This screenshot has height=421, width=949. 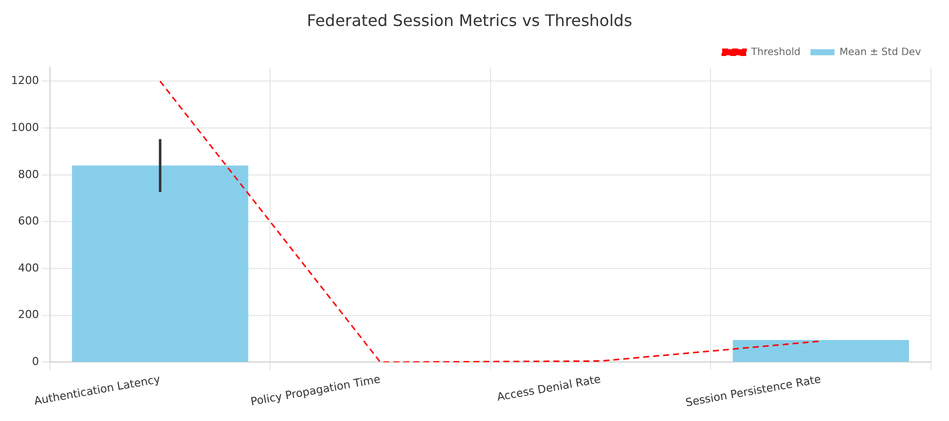 I want to click on y-tick-label: 1200, so click(x=24, y=81).